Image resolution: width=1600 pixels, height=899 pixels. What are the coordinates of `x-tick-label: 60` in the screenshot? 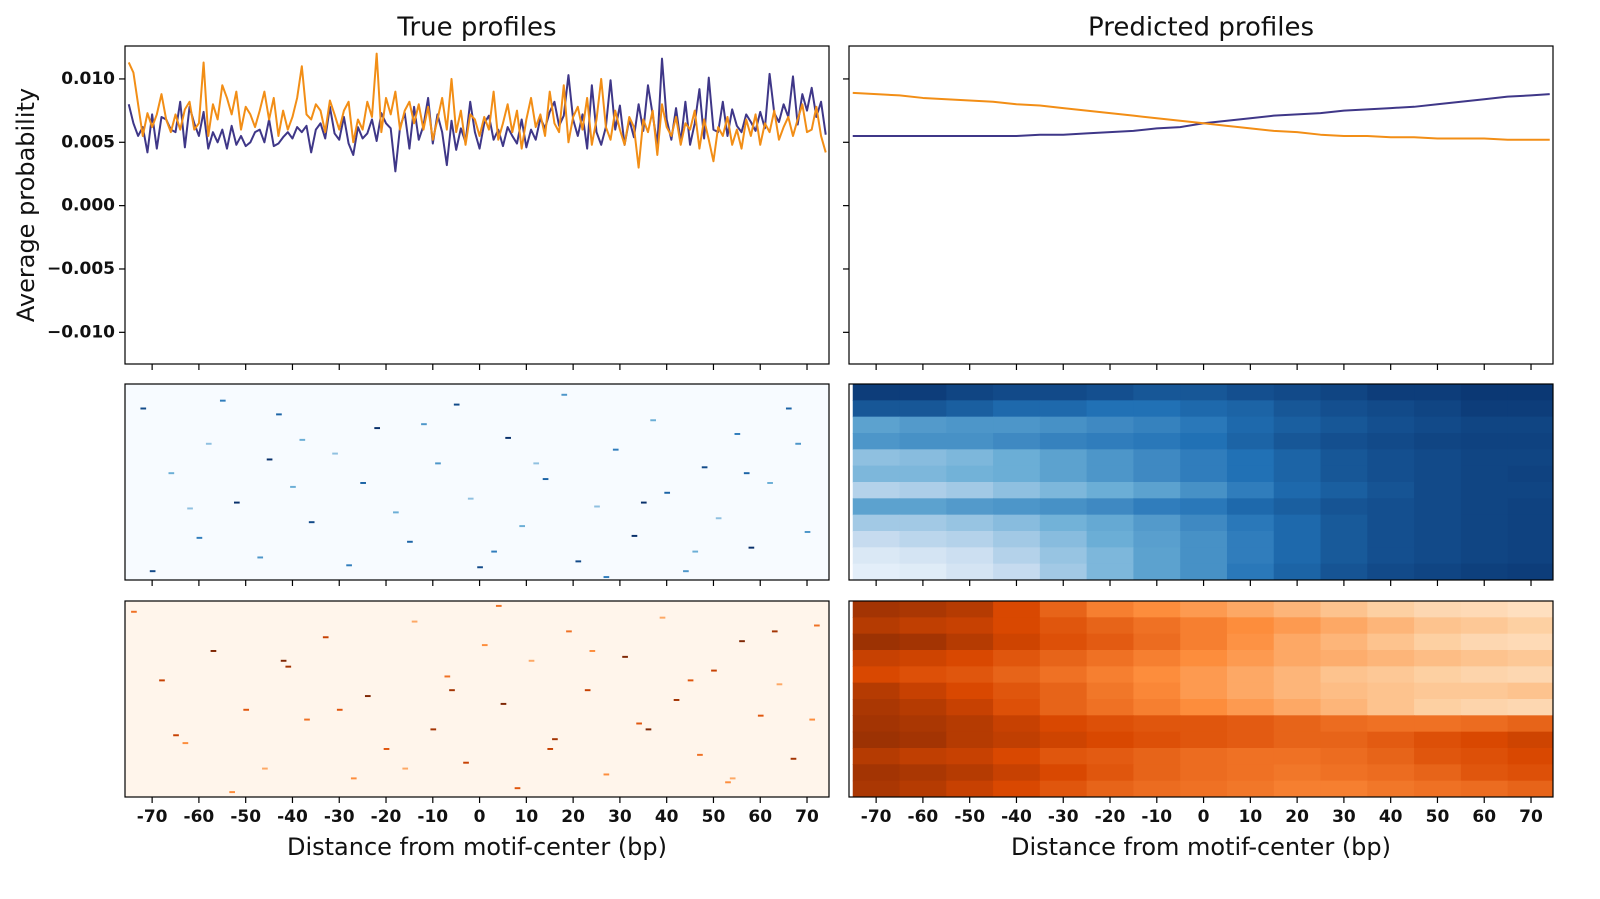 It's located at (760, 817).